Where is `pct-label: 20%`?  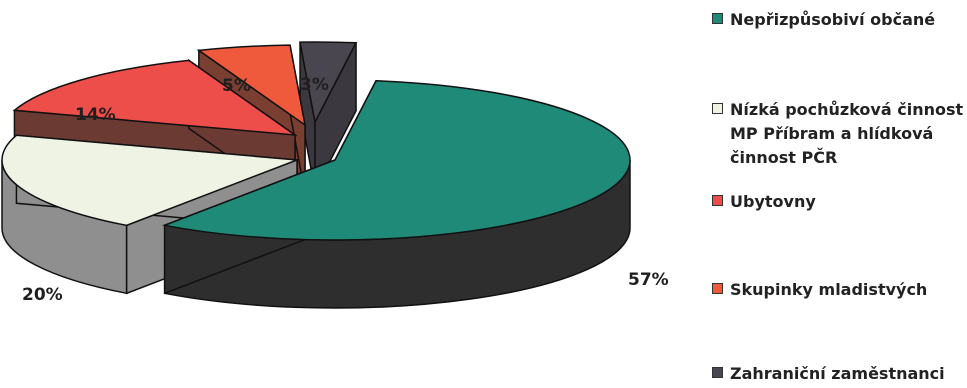
pct-label: 20% is located at coordinates (42, 295).